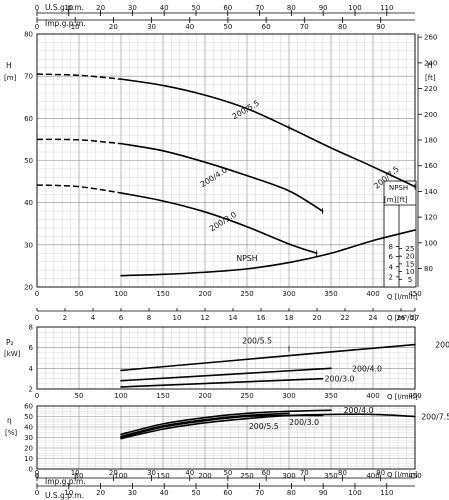 This screenshot has height=500, width=449. Describe the element at coordinates (430, 115) in the screenshot. I see `head-ft-tick-label: 200` at that location.